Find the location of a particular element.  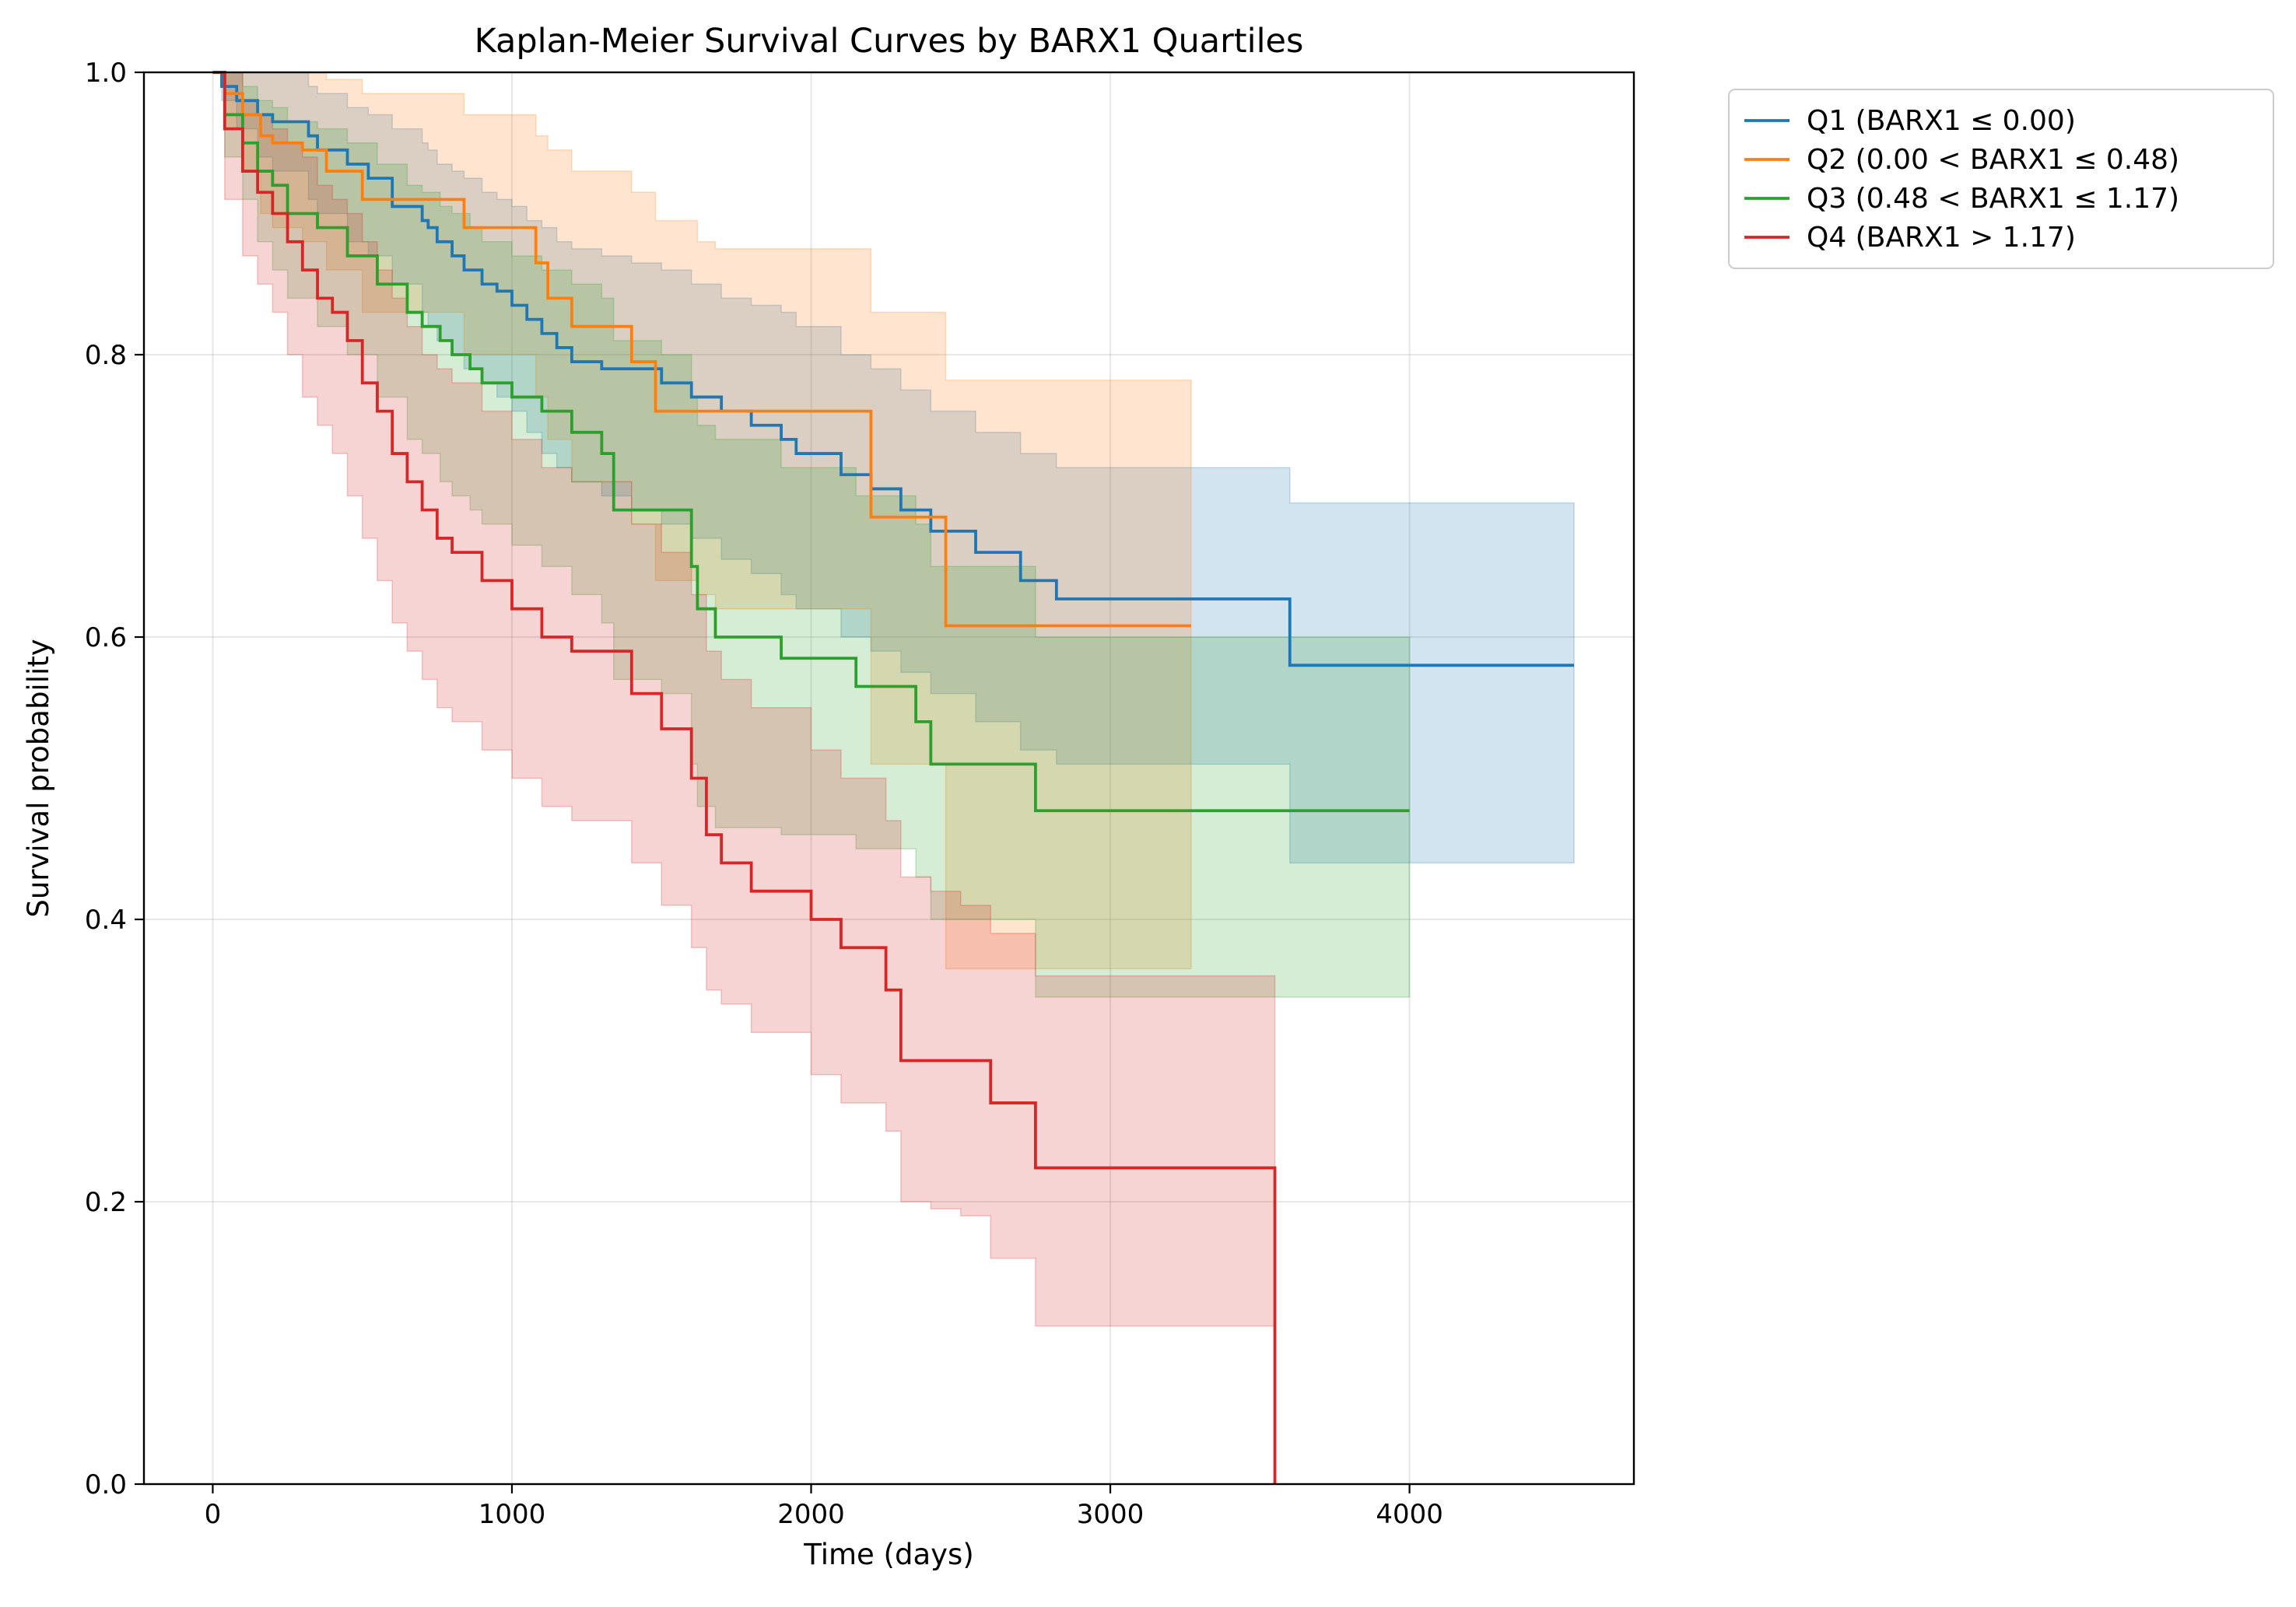

y-tick-label: 0.8 is located at coordinates (106, 355).